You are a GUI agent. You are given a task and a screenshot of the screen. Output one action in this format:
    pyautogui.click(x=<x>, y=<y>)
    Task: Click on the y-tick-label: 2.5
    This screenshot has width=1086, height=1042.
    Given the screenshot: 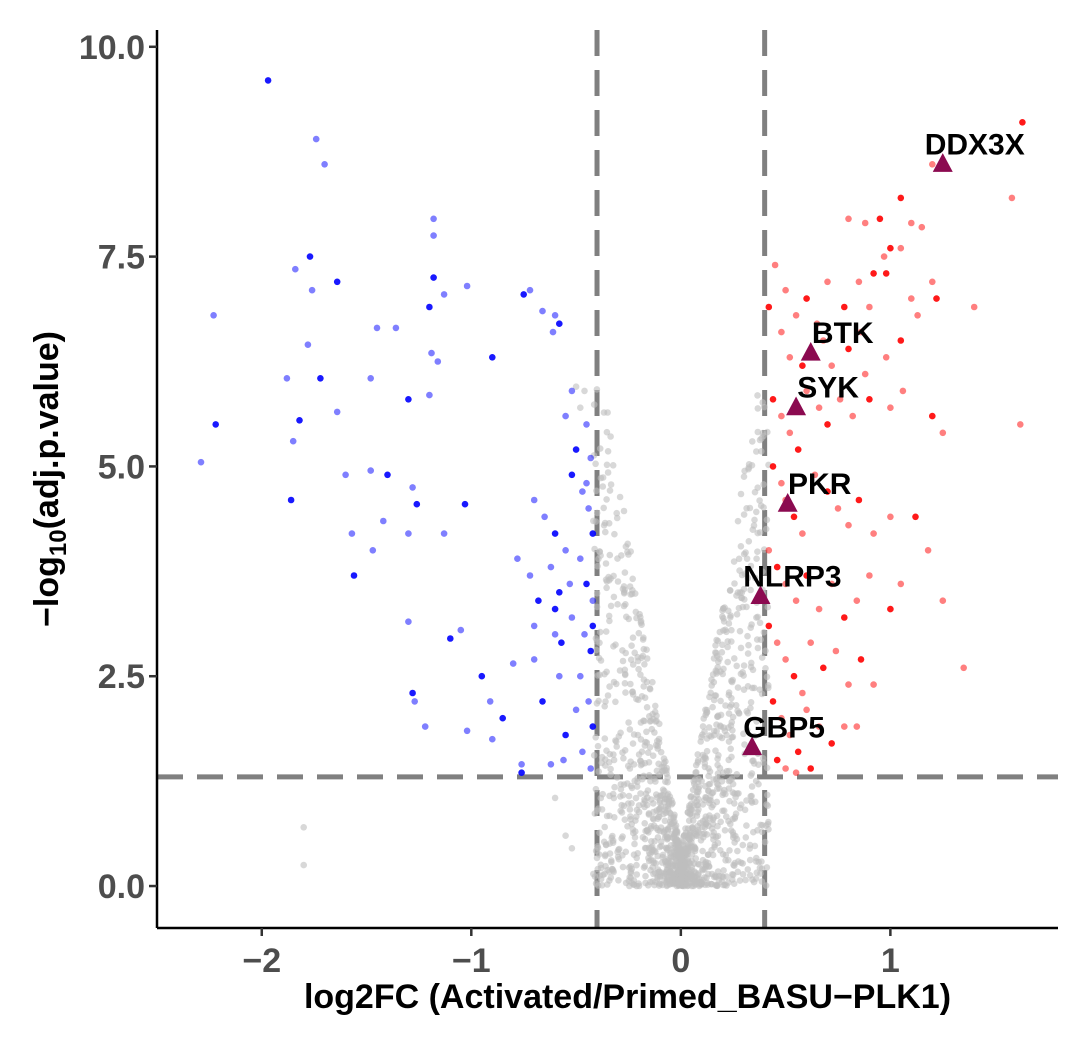 What is the action you would take?
    pyautogui.click(x=121, y=677)
    